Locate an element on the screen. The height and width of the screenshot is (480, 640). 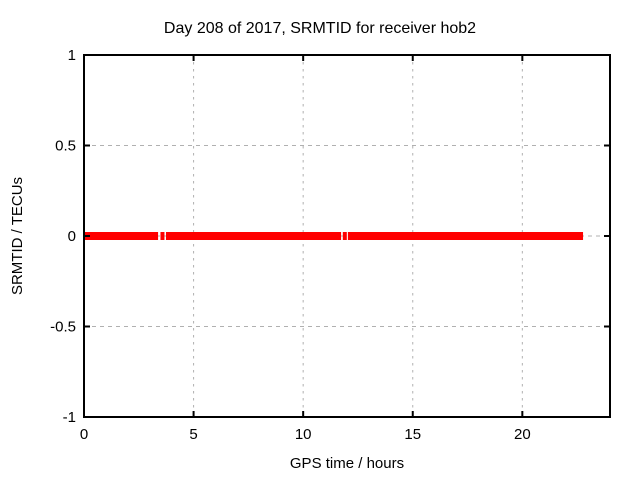
y-tick-label: -0.5 is located at coordinates (63, 327).